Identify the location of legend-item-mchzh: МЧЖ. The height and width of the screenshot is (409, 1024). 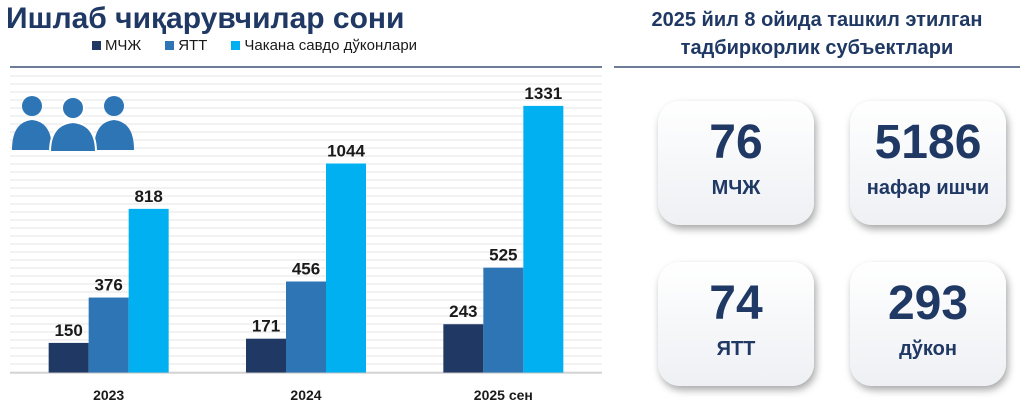
(116, 45).